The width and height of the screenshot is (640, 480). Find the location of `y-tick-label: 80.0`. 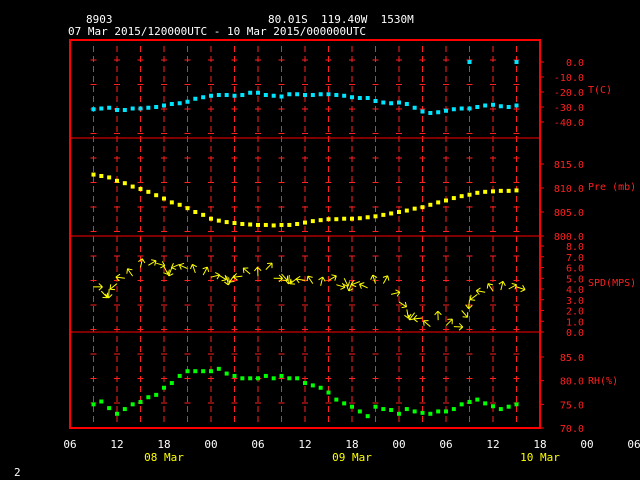

y-tick-label: 80.0 is located at coordinates (572, 382).